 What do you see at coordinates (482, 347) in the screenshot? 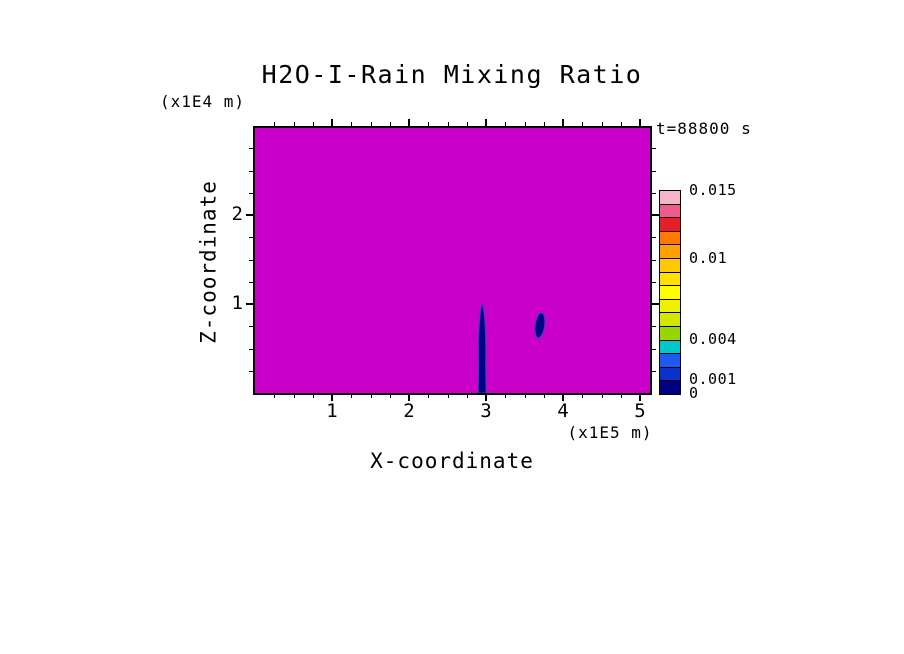
I see `rain-feature-rain-shaft` at bounding box center [482, 347].